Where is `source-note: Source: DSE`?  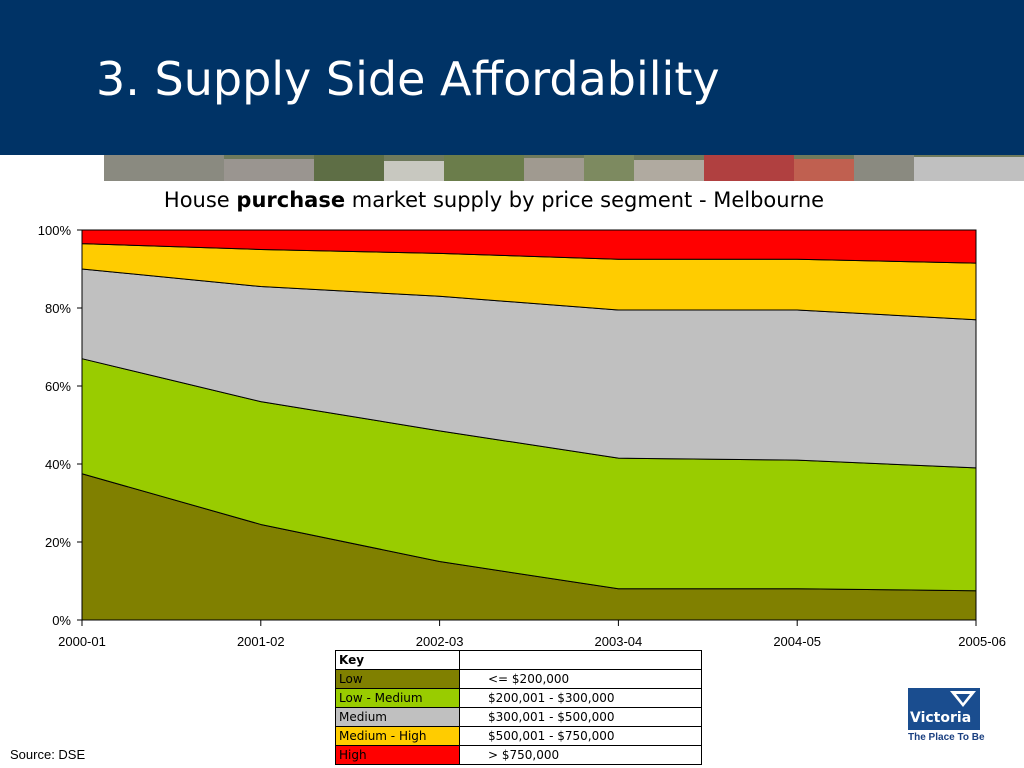
source-note: Source: DSE is located at coordinates (48, 754).